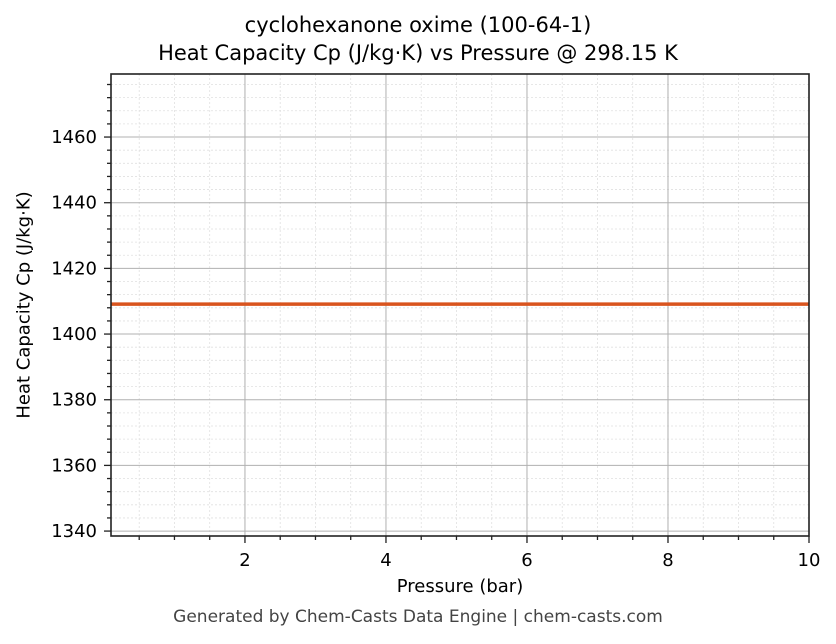  I want to click on y-axis-label: Heat Capacity Cp (J/kg·K), so click(24, 305).